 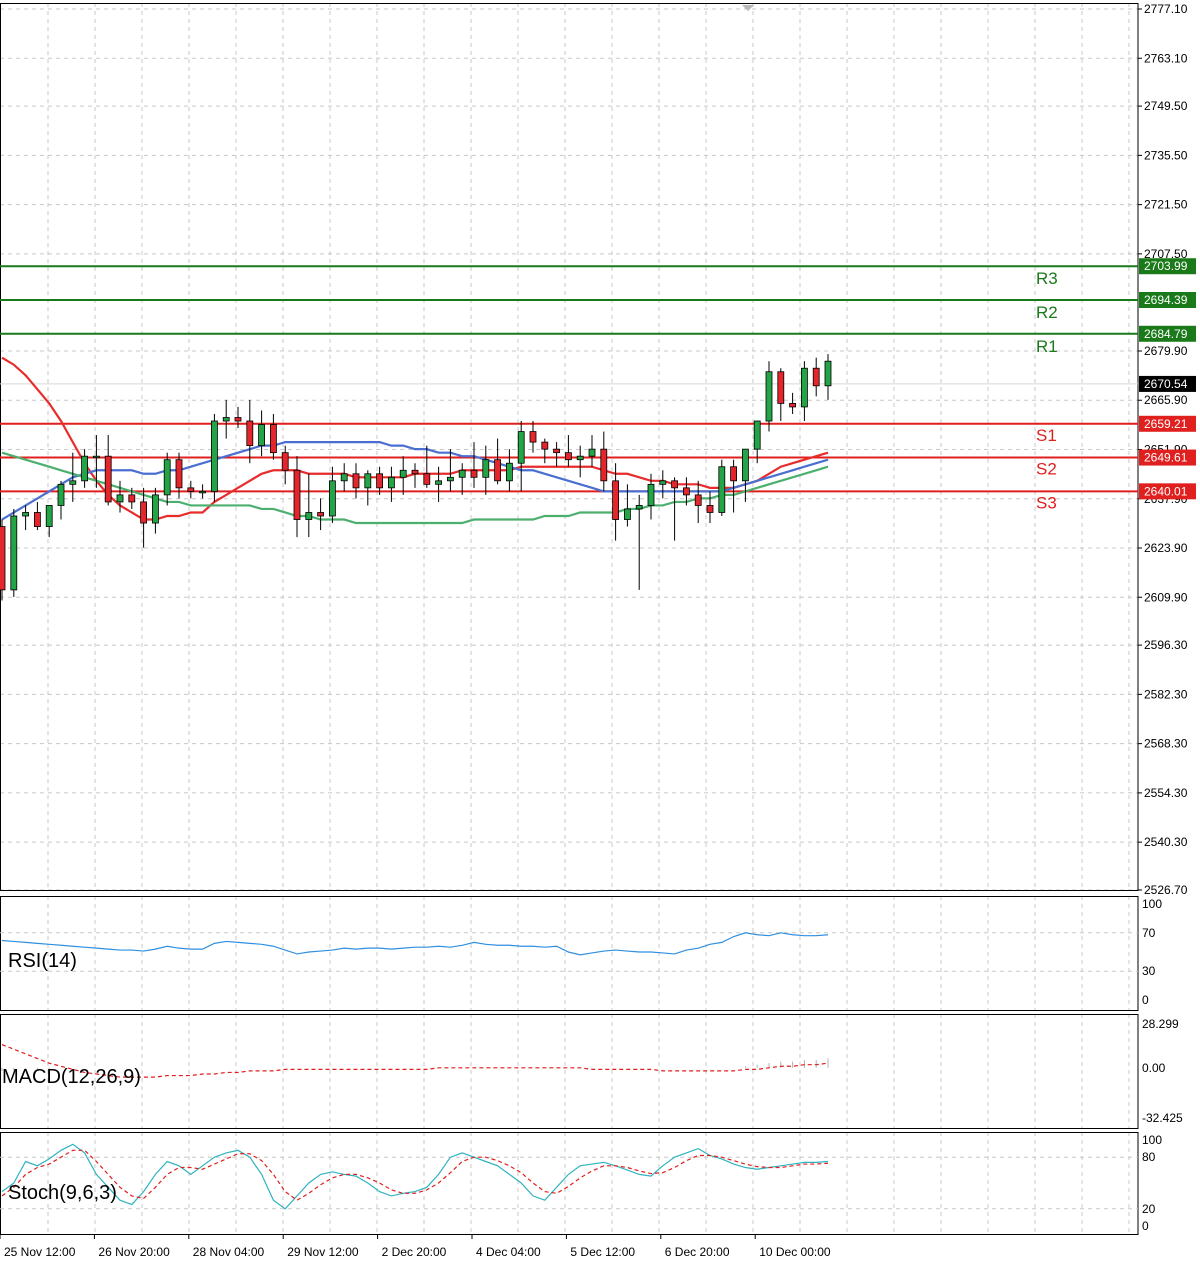 What do you see at coordinates (42, 961) in the screenshot?
I see `rsi-label: RSI(14)` at bounding box center [42, 961].